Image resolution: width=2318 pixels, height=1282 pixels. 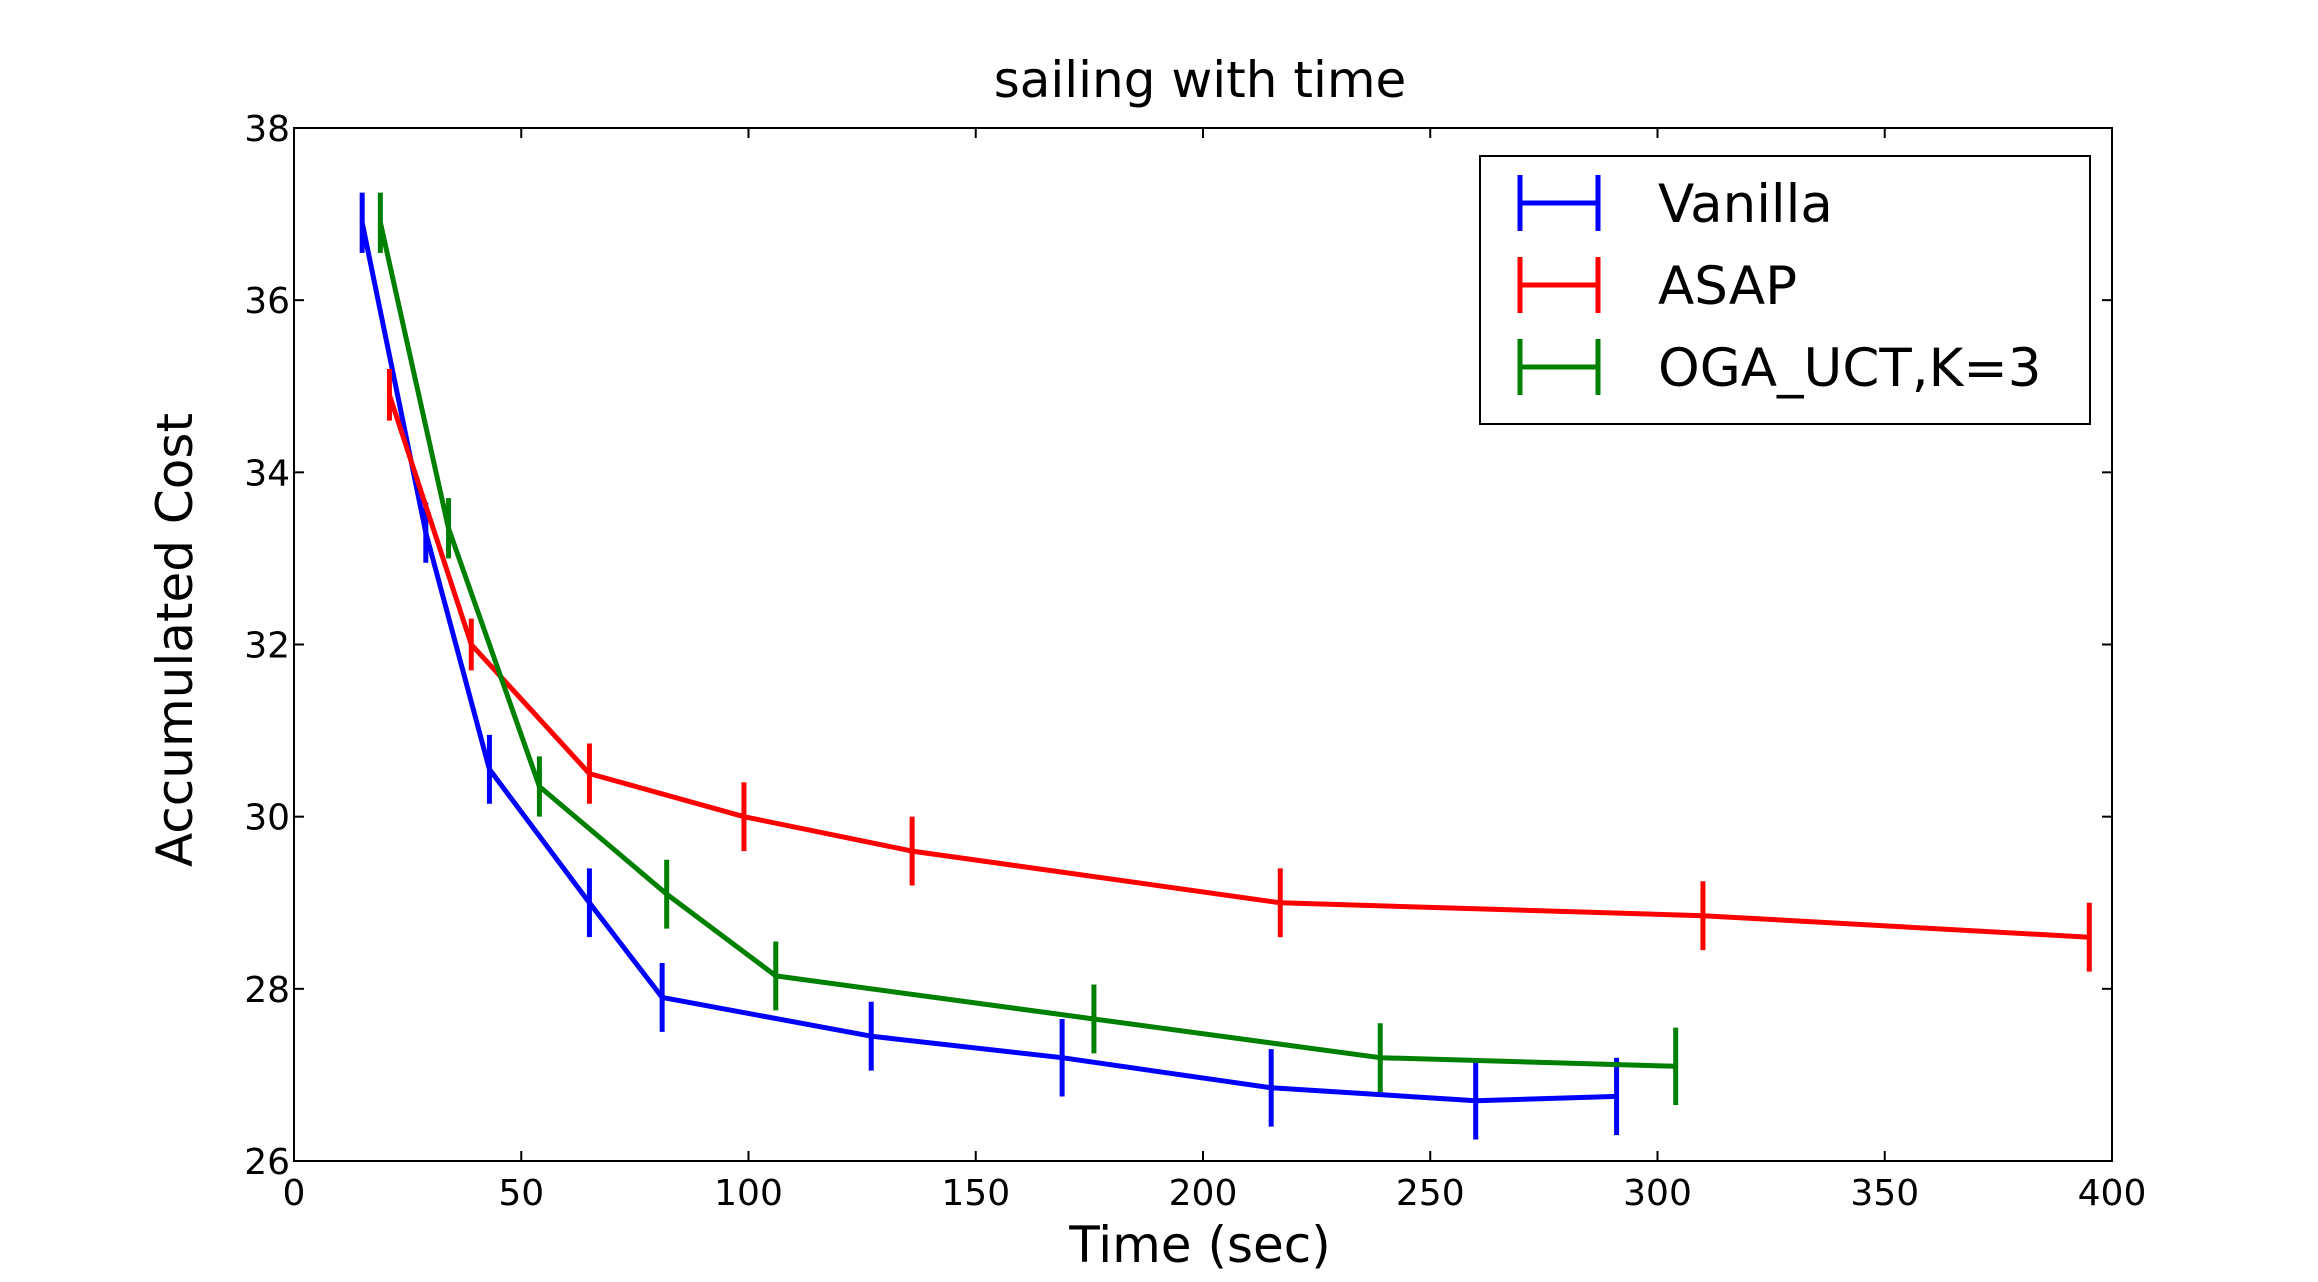 I want to click on x-tick-label: 400, so click(x=2112, y=1193).